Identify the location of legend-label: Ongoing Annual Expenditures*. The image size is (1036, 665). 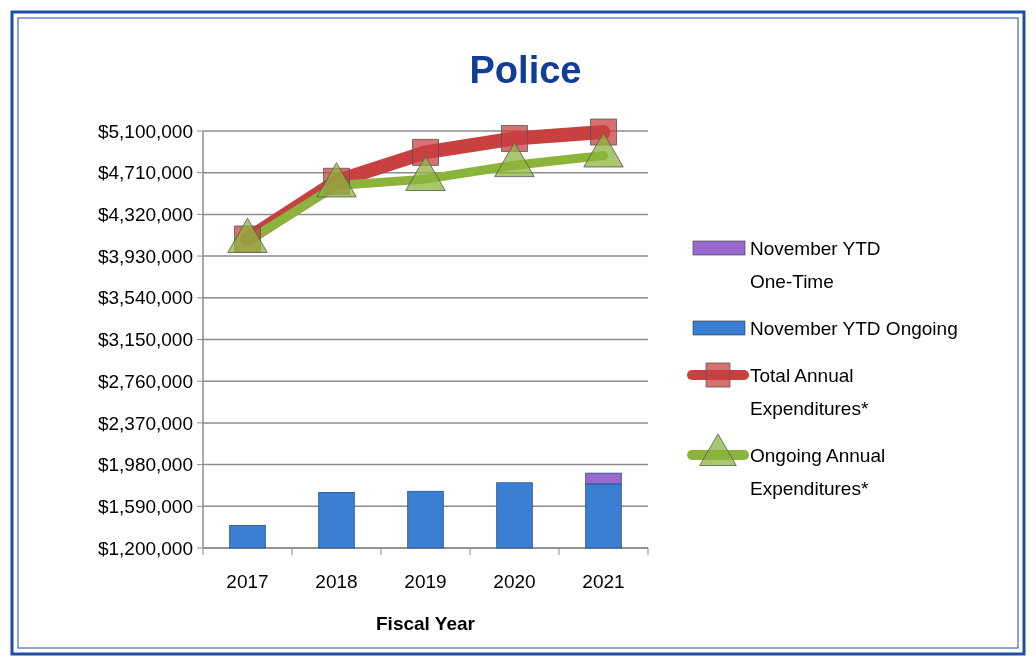
(818, 471).